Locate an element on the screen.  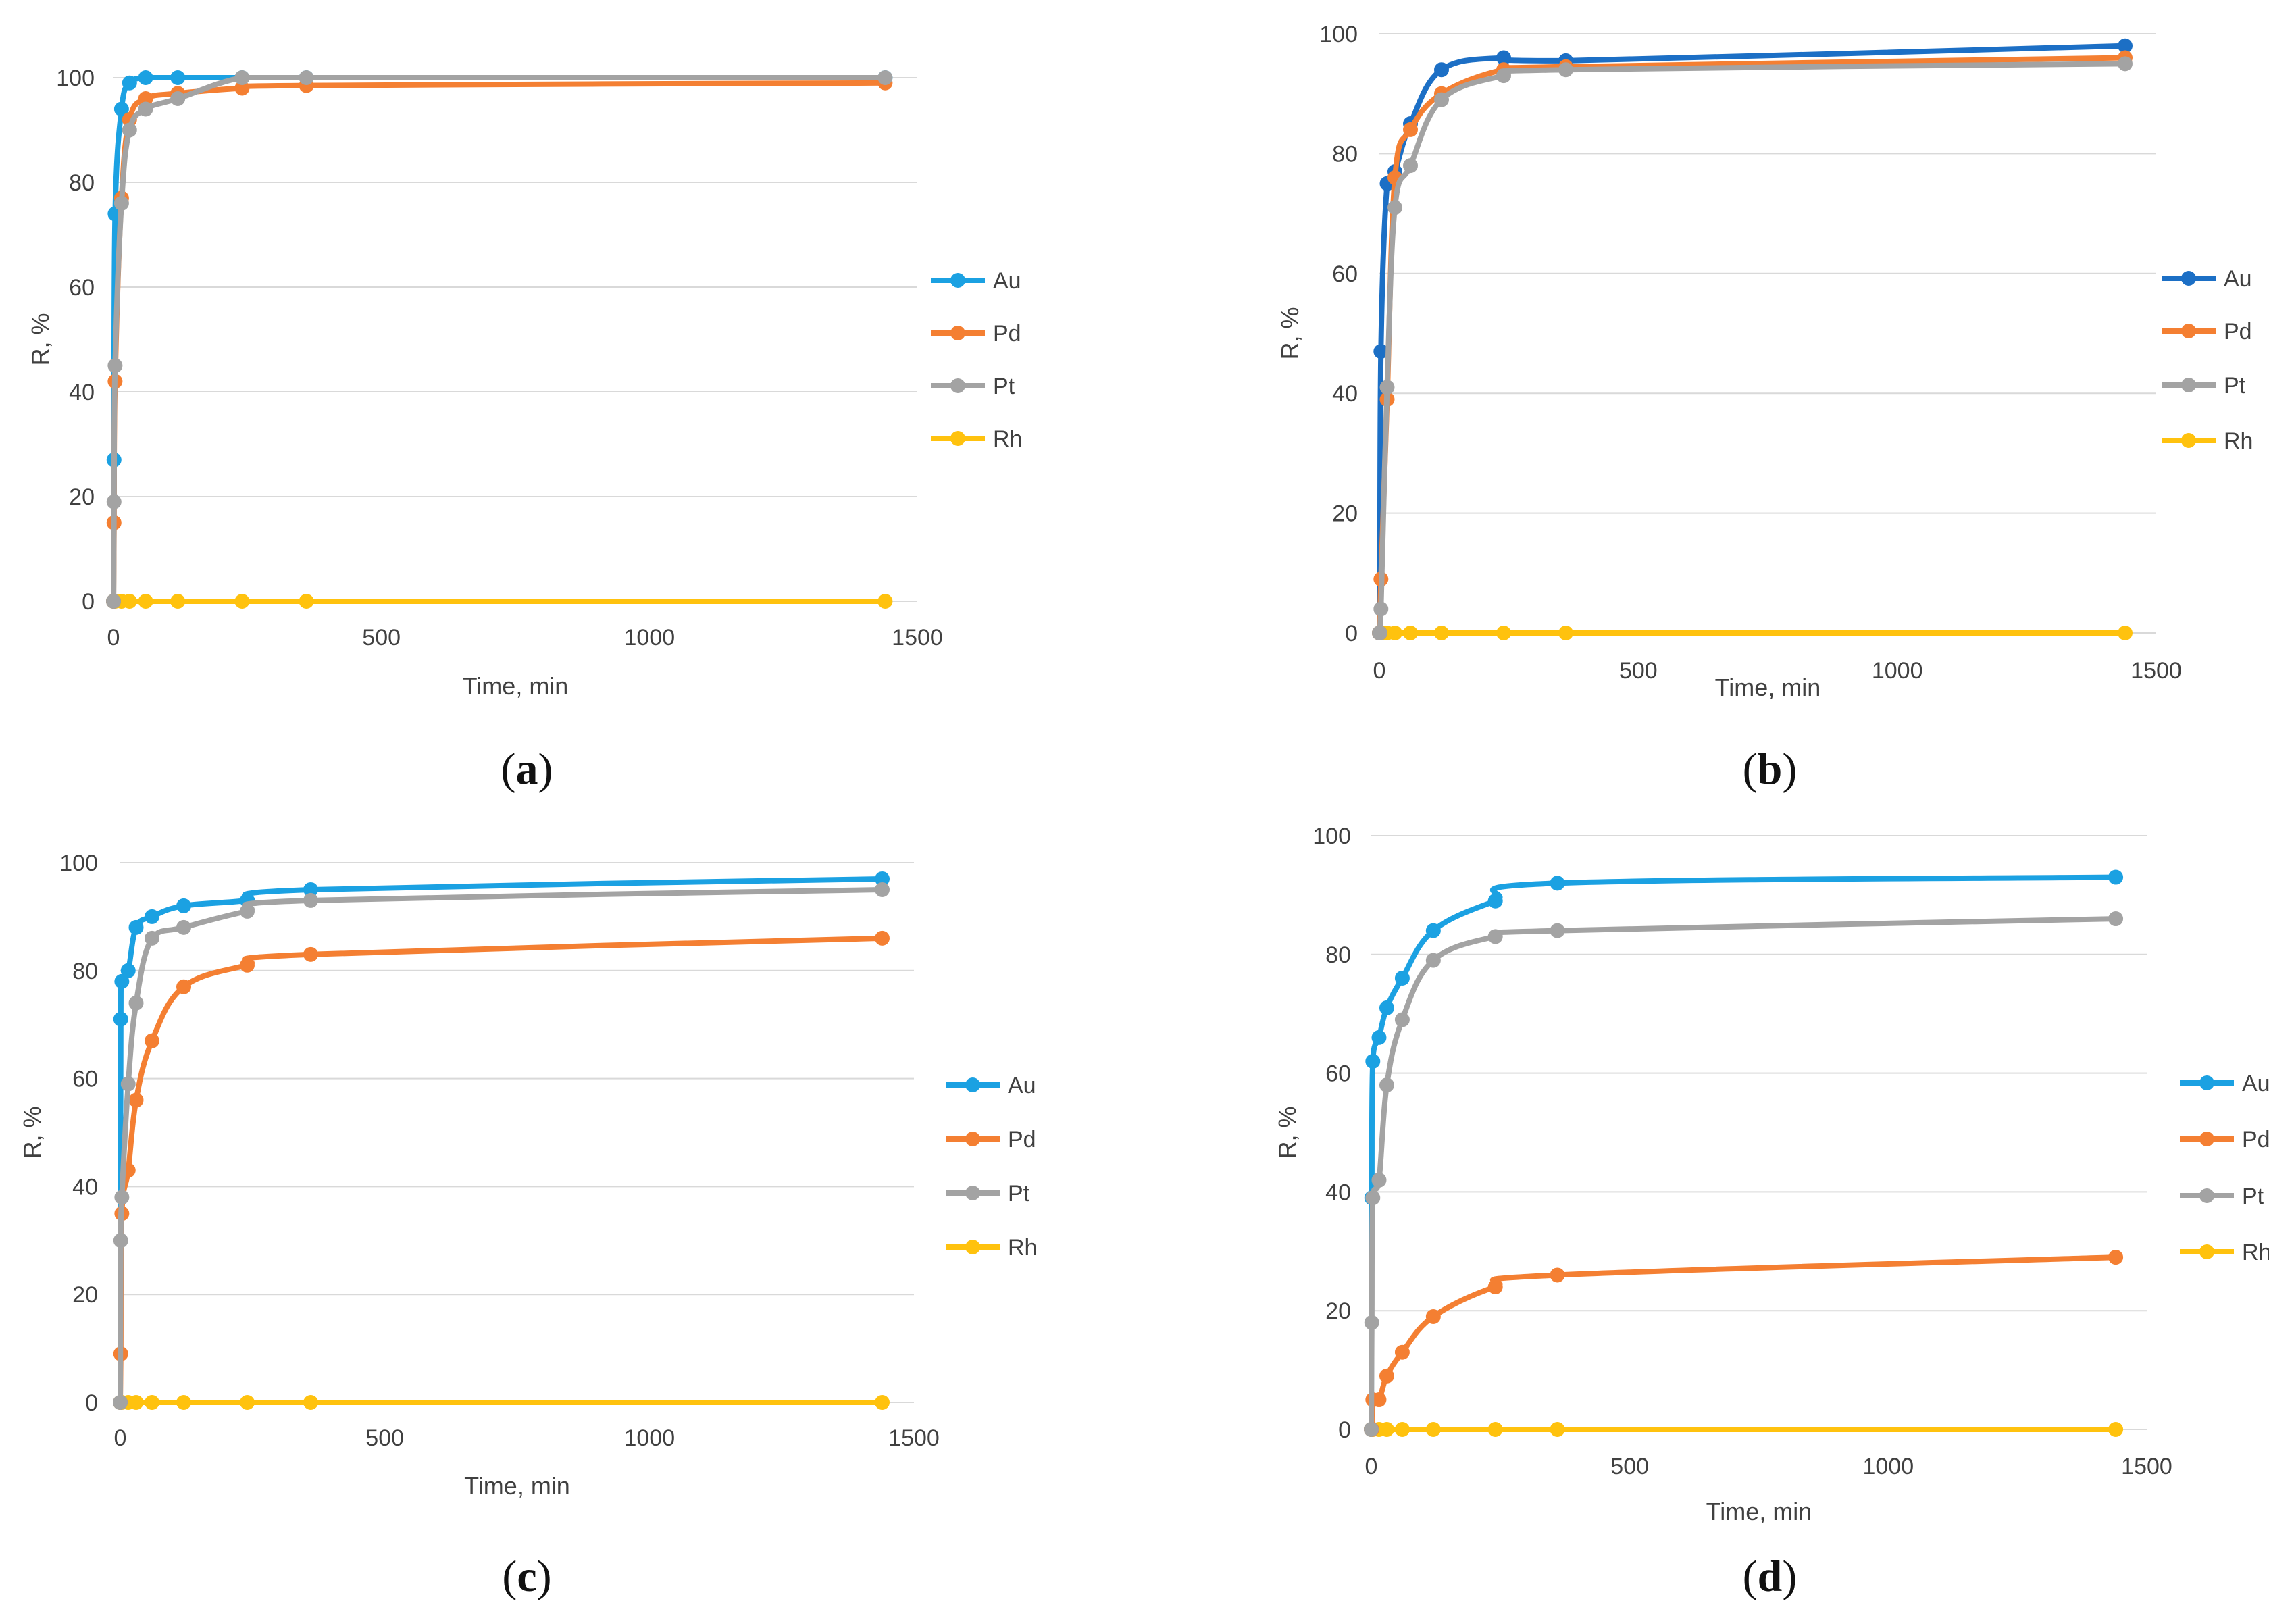
panel-label-letter: a is located at coordinates (527, 769).